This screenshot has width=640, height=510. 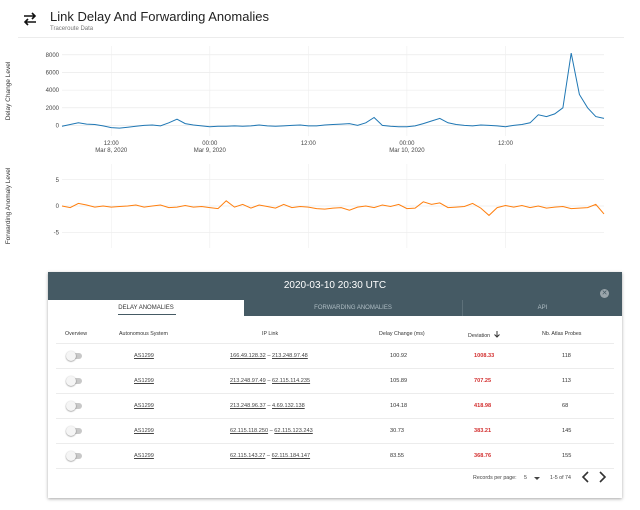 What do you see at coordinates (159, 16) in the screenshot?
I see `page-title: Link Delay And Forwarding Anomalies` at bounding box center [159, 16].